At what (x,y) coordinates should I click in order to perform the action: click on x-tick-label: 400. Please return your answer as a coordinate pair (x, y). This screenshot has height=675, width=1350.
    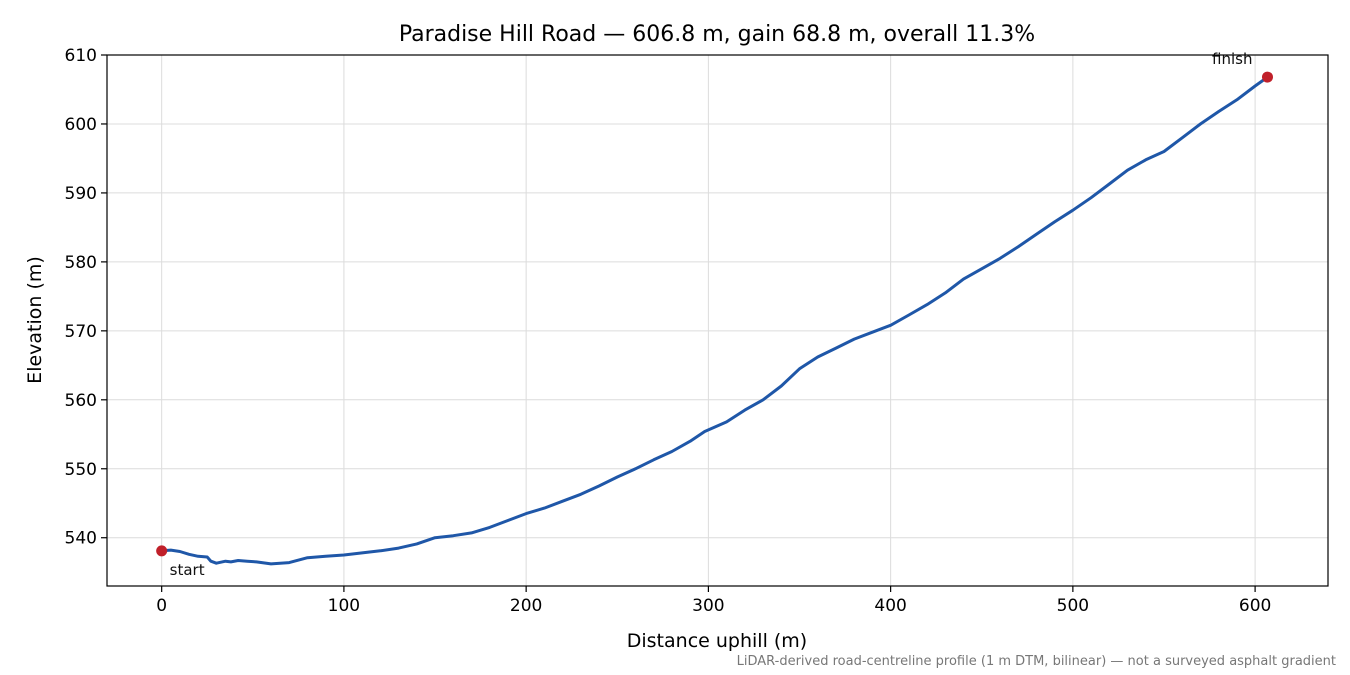
    Looking at the image, I should click on (890, 606).